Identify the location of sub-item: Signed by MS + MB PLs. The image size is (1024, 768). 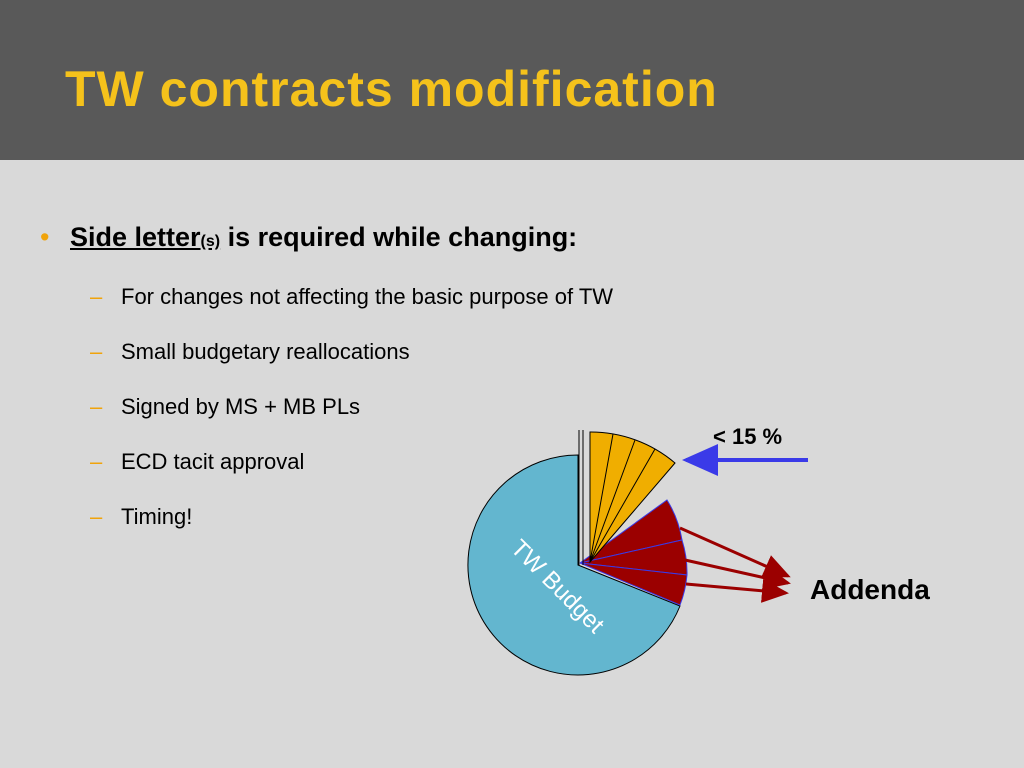
(241, 406).